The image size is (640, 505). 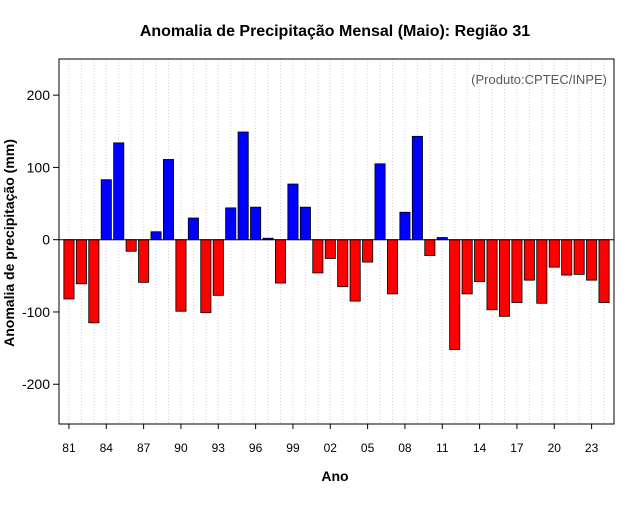 What do you see at coordinates (467, 267) in the screenshot?
I see `bar-2013` at bounding box center [467, 267].